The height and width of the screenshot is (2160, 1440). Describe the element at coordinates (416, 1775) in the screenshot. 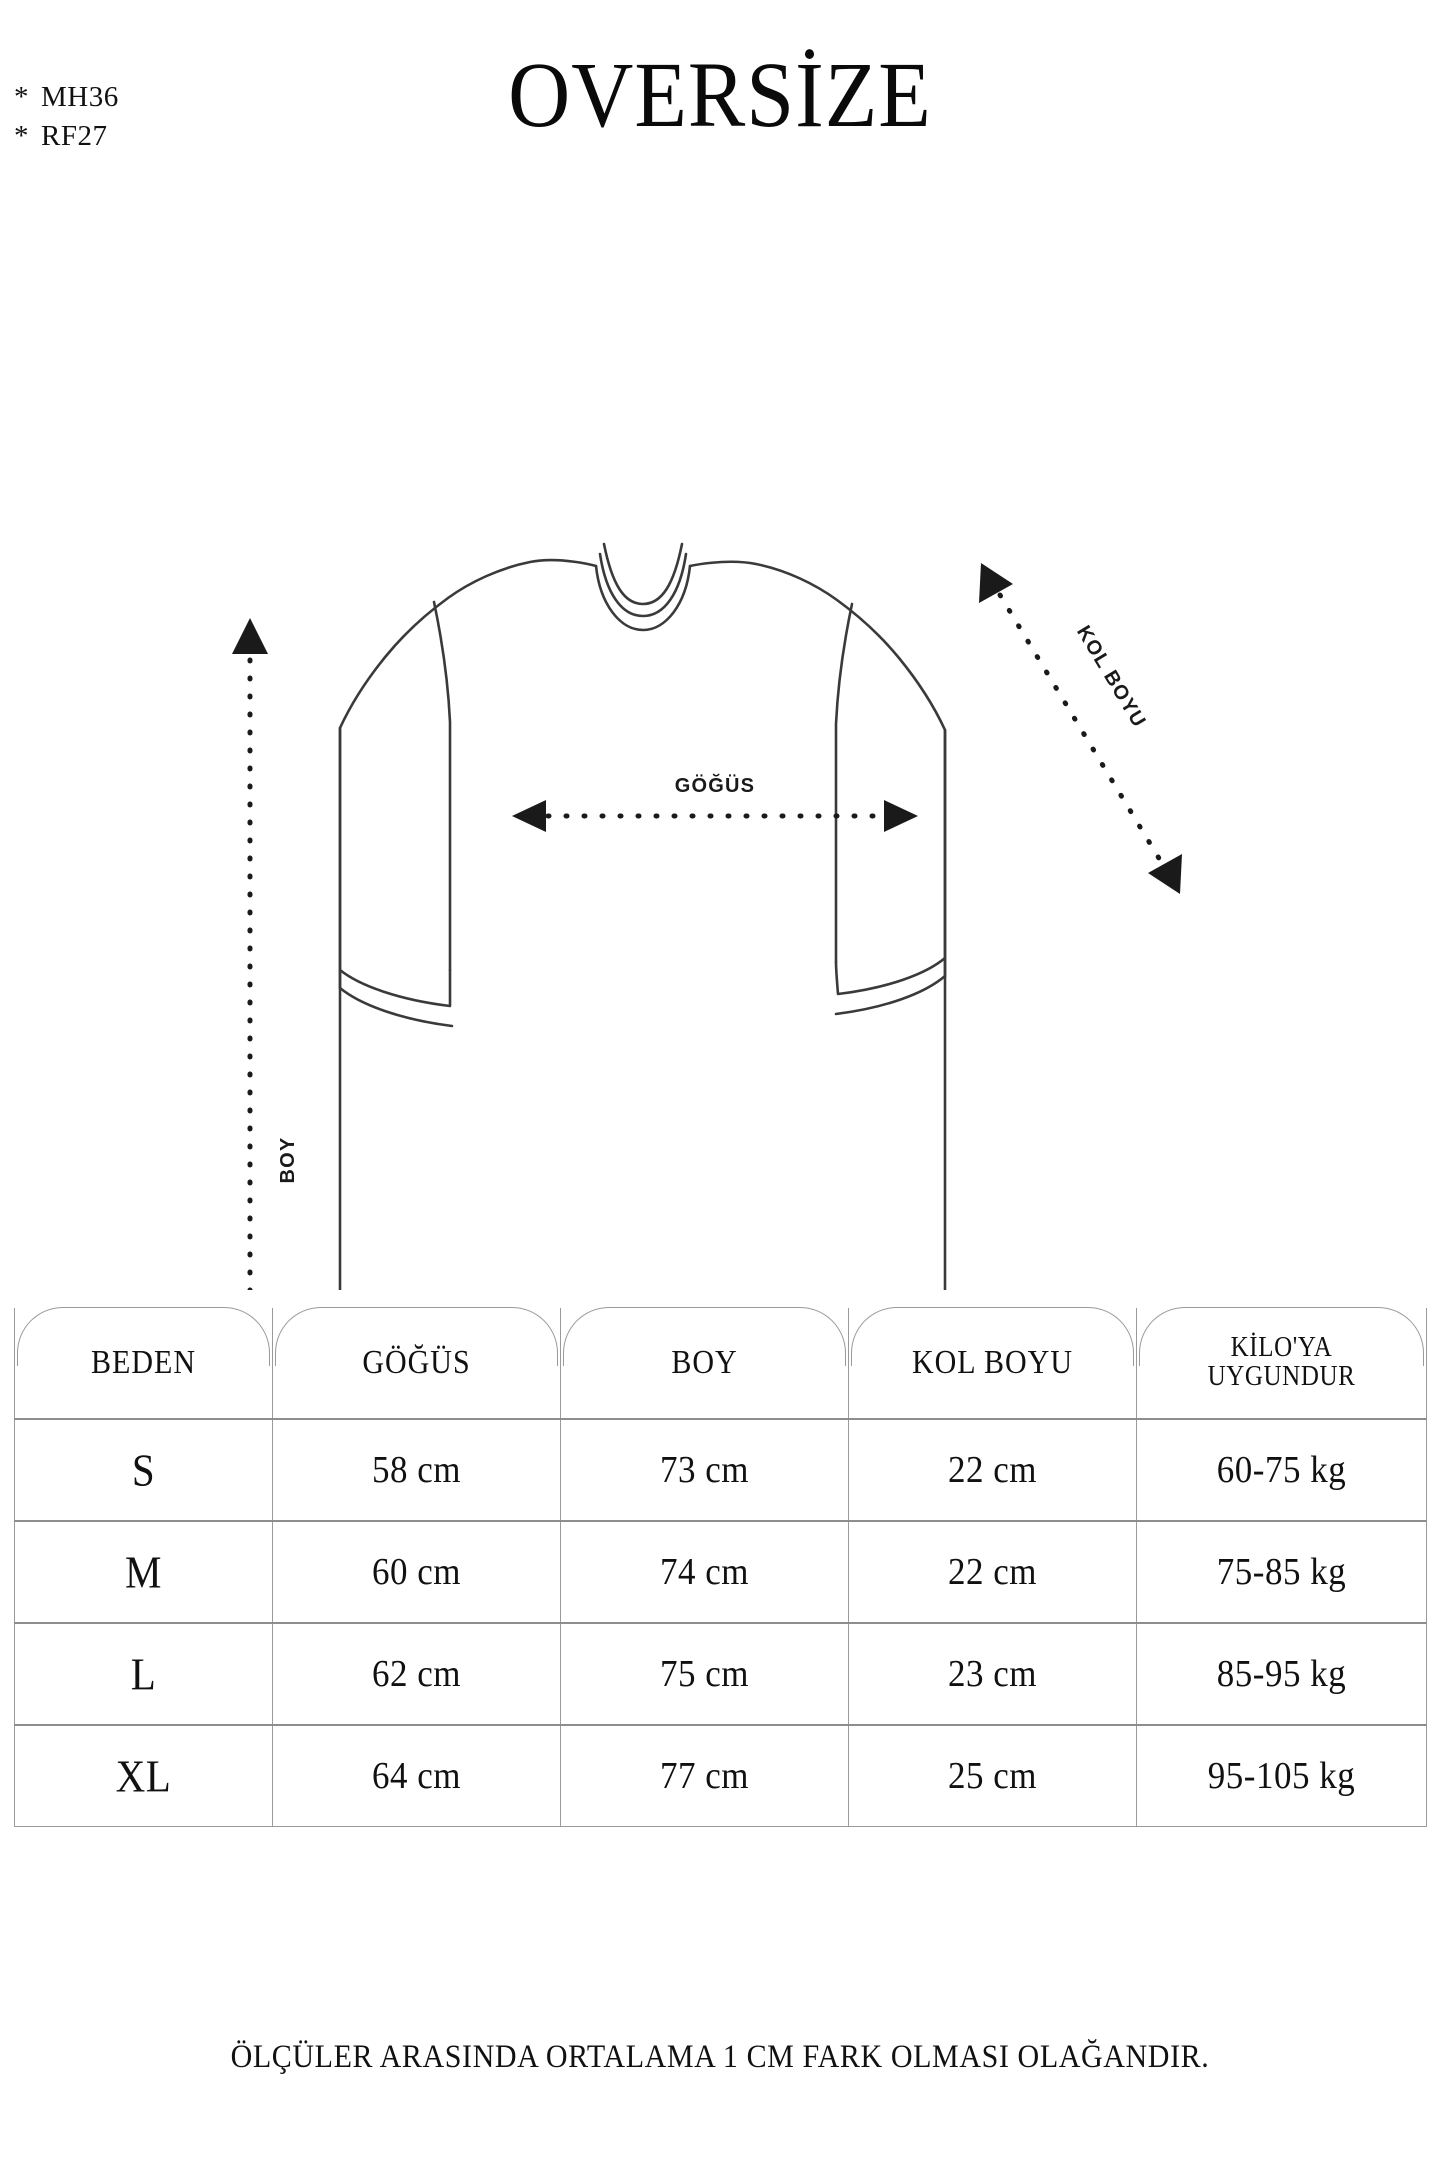

I see `cell-gogus: 64 cm` at that location.